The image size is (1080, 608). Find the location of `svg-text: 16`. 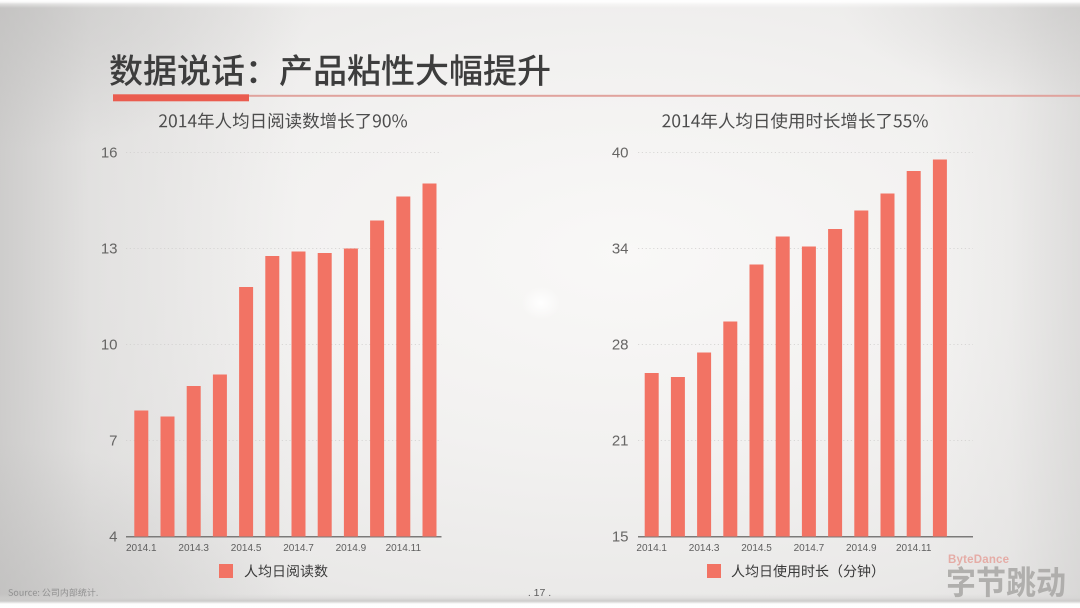

svg-text: 16 is located at coordinates (109, 153).